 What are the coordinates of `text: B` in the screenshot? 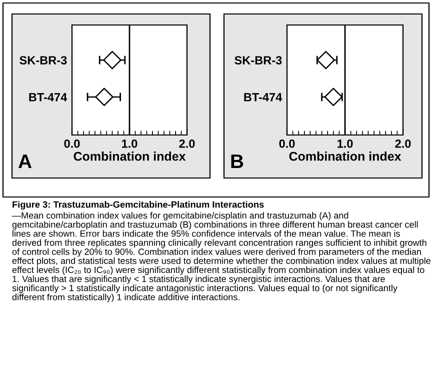 It's located at (237, 161).